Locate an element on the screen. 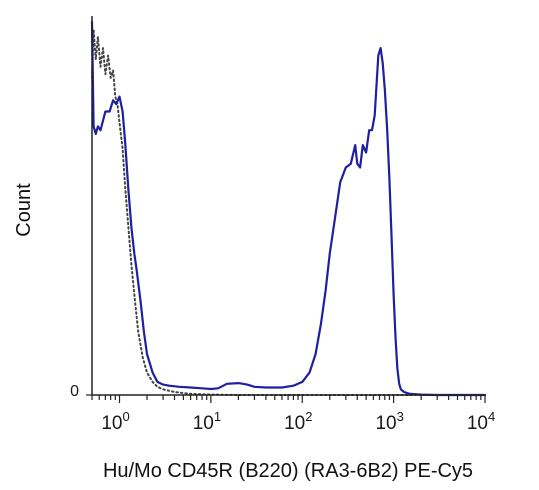 The height and width of the screenshot is (490, 539). x-axis-title: Hu/Mo CD45R (B220) (RA3-6B2) PE-Cy5 is located at coordinates (288, 471).